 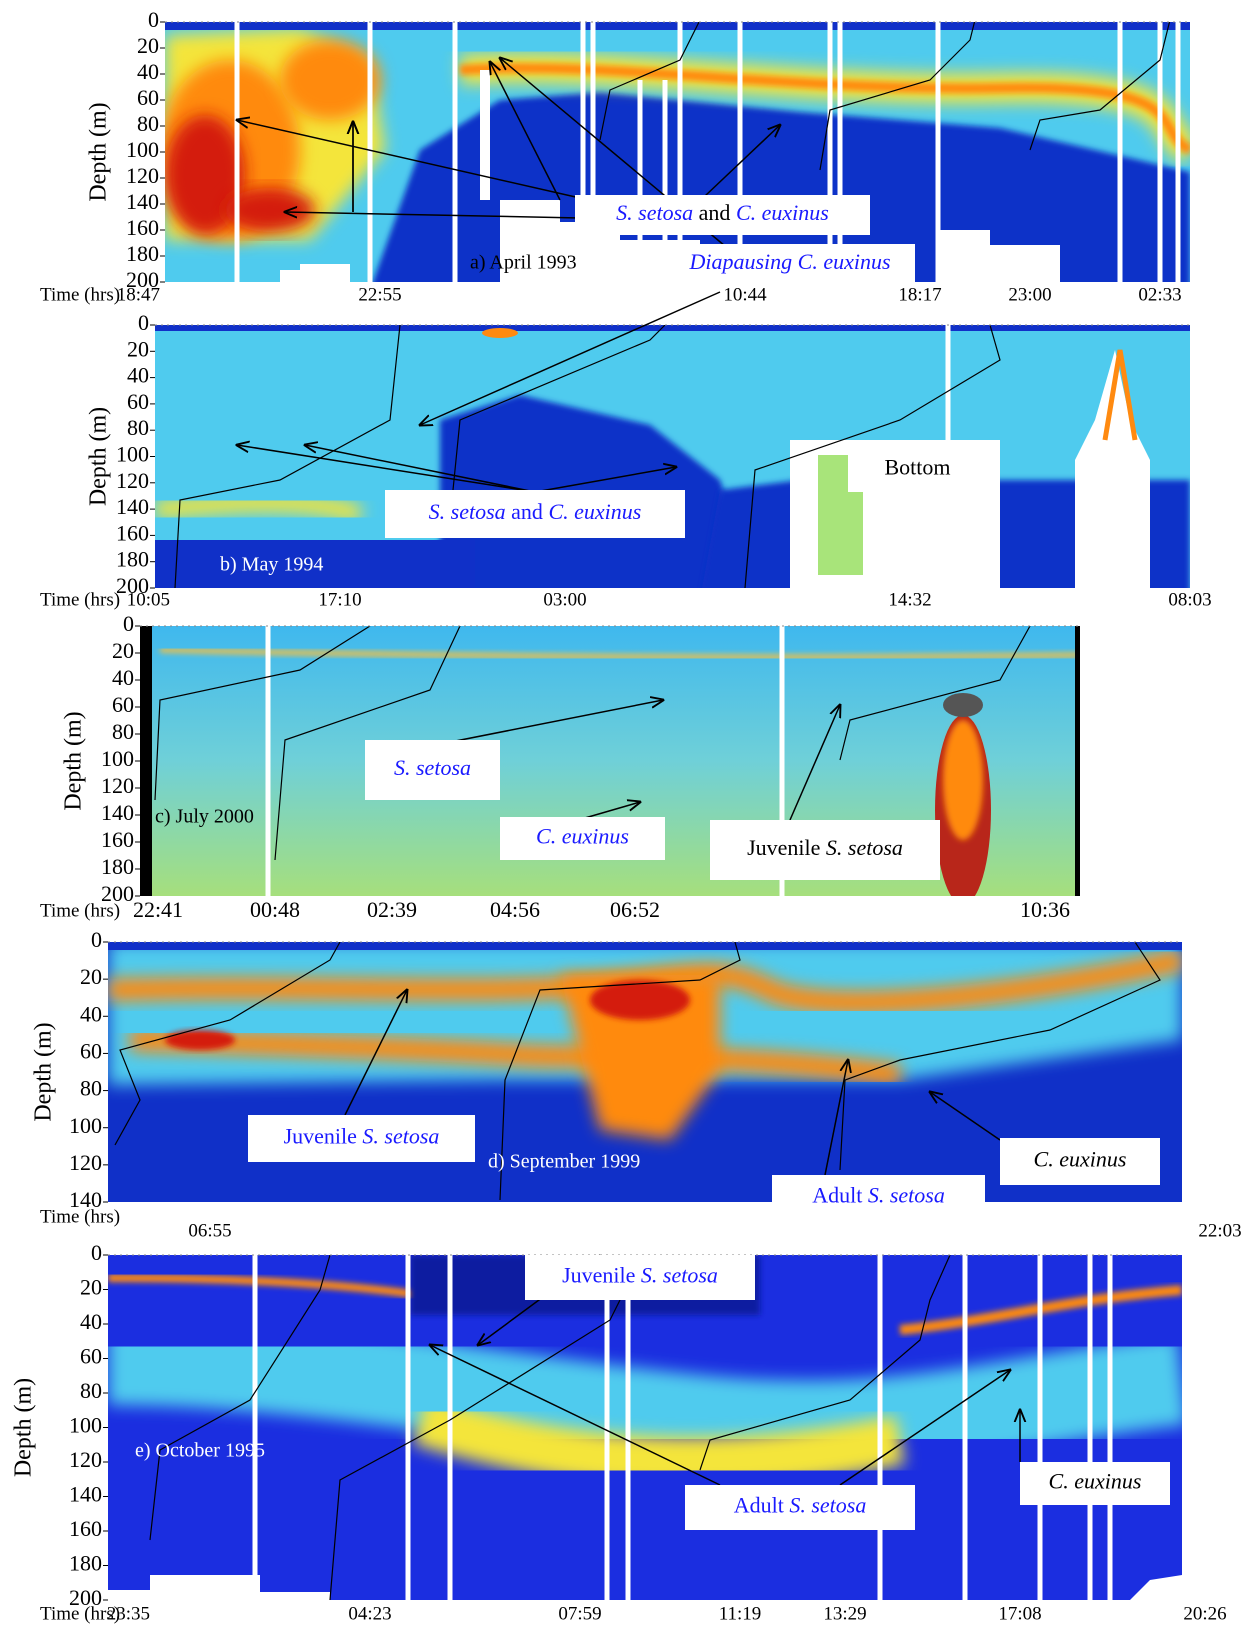 What do you see at coordinates (1019, 1613) in the screenshot?
I see `time-label: 17:08` at bounding box center [1019, 1613].